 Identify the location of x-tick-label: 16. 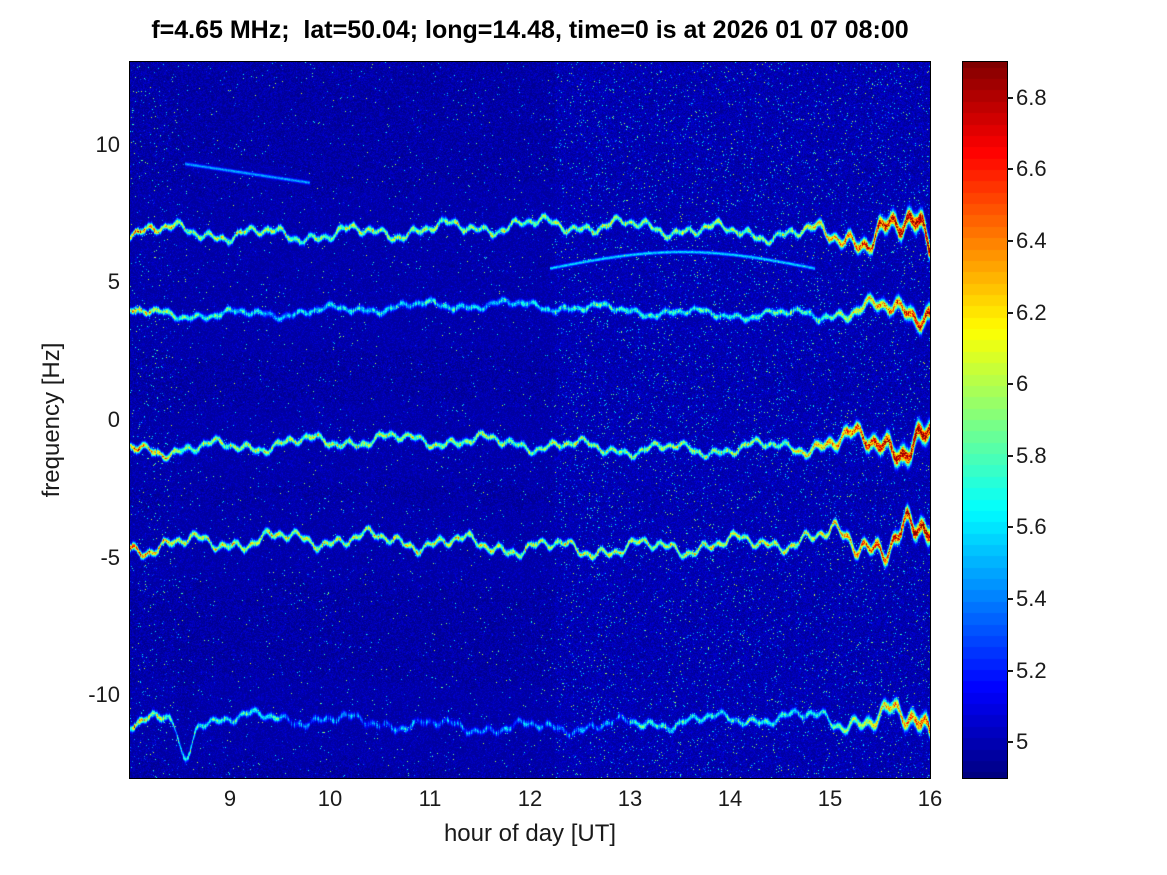
(930, 798).